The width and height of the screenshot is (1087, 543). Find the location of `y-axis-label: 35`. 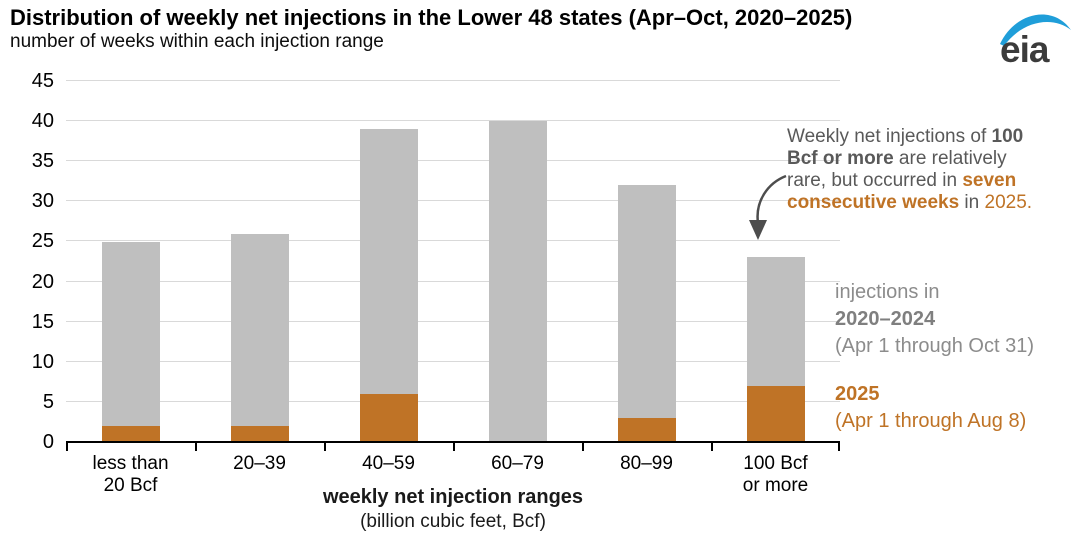

y-axis-label: 35 is located at coordinates (42, 161).